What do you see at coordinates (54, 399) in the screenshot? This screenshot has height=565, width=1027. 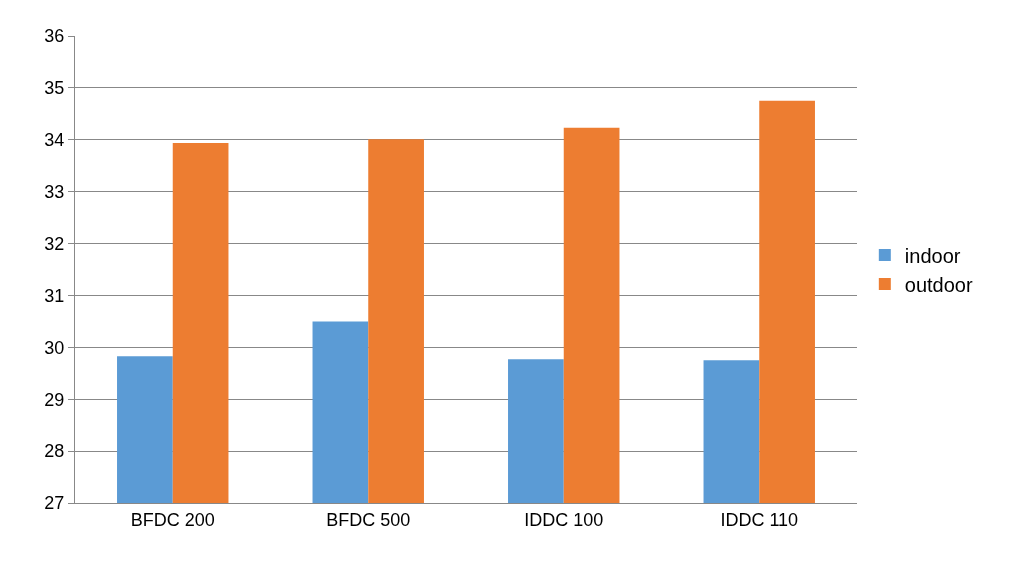 I see `y-tick-label: 29` at bounding box center [54, 399].